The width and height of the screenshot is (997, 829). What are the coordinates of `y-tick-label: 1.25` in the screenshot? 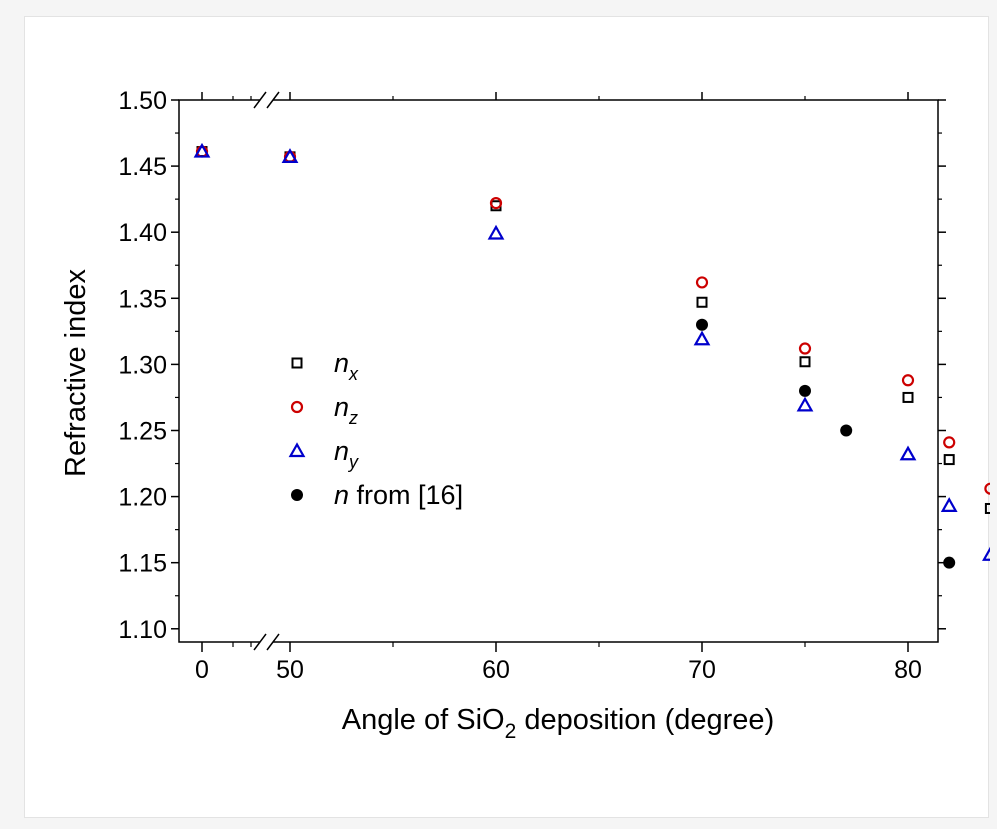 It's located at (142, 431).